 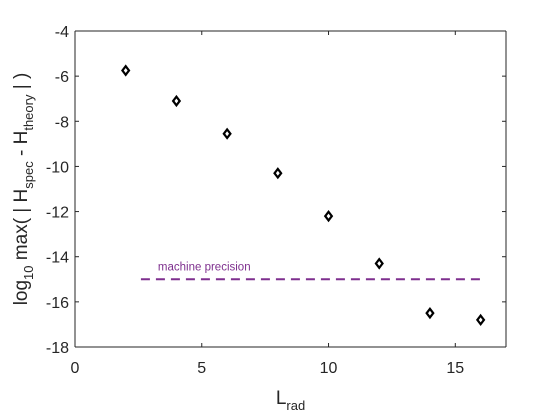 What do you see at coordinates (57, 348) in the screenshot?
I see `y-tick-label: -18` at bounding box center [57, 348].